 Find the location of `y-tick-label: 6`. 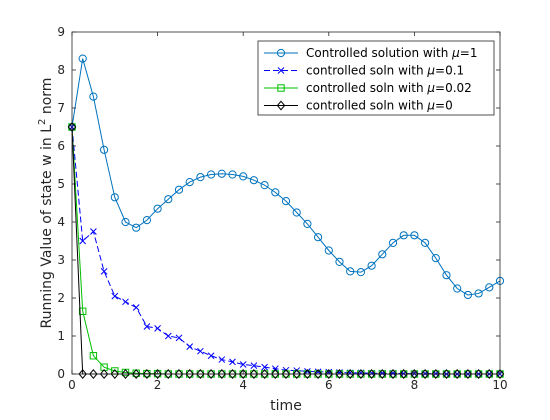

y-tick-label: 6 is located at coordinates (61, 146).